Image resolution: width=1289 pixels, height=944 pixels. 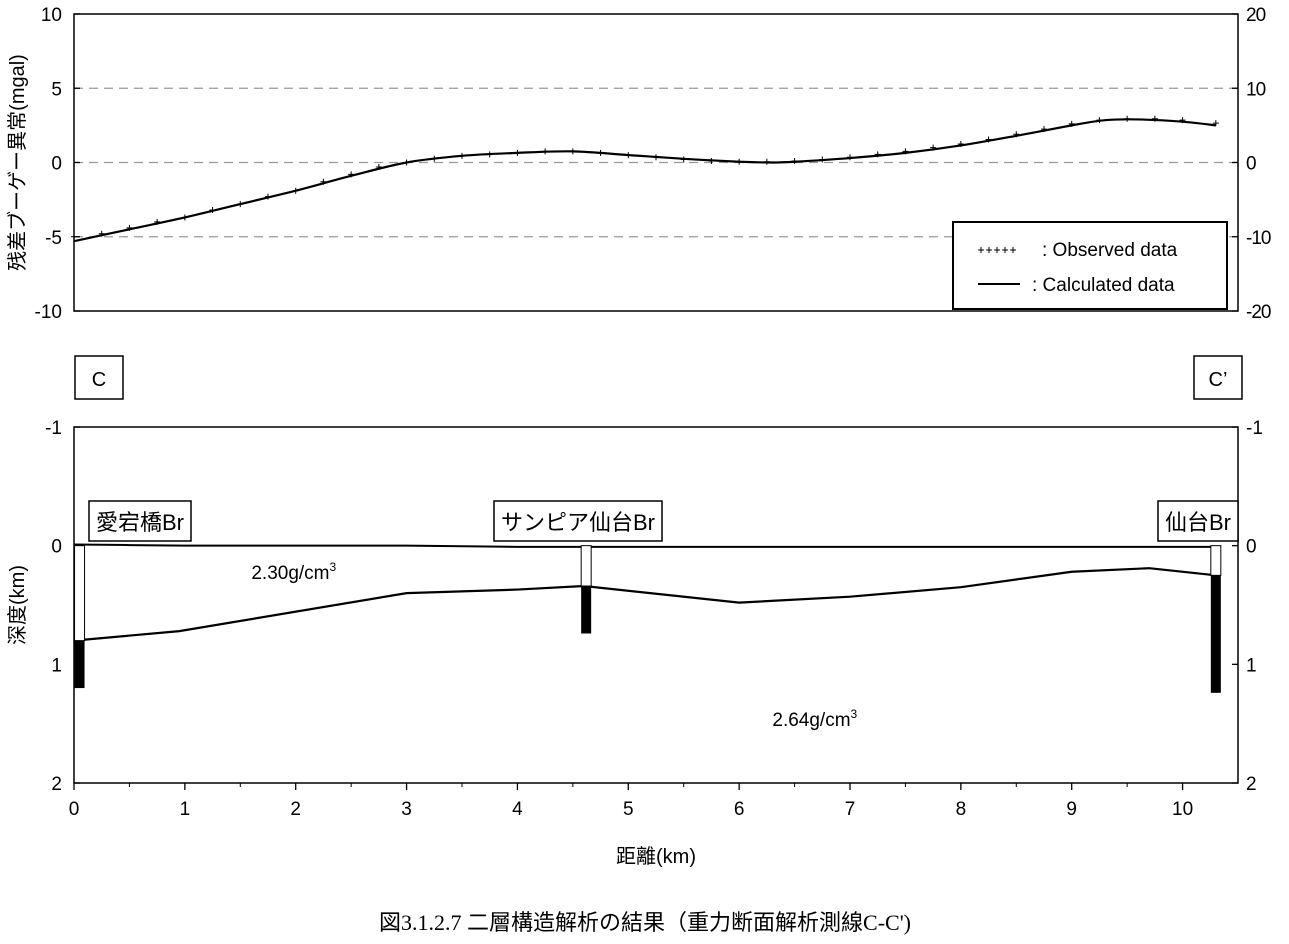 What do you see at coordinates (1258, 312) in the screenshot?
I see `y-tick-label-right: -20` at bounding box center [1258, 312].